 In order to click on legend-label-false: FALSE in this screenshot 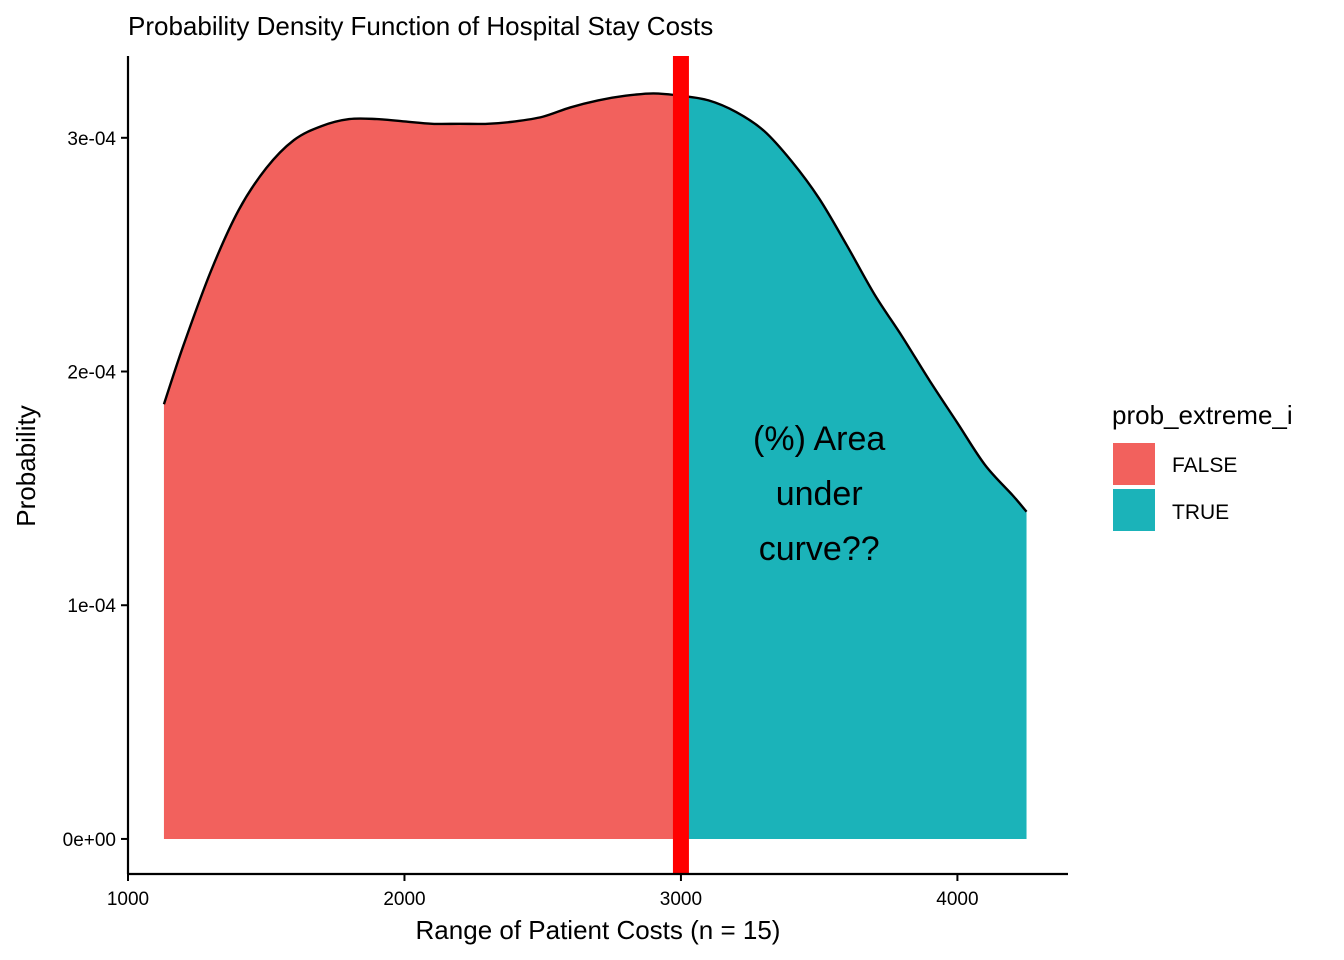, I will do `click(1204, 465)`.